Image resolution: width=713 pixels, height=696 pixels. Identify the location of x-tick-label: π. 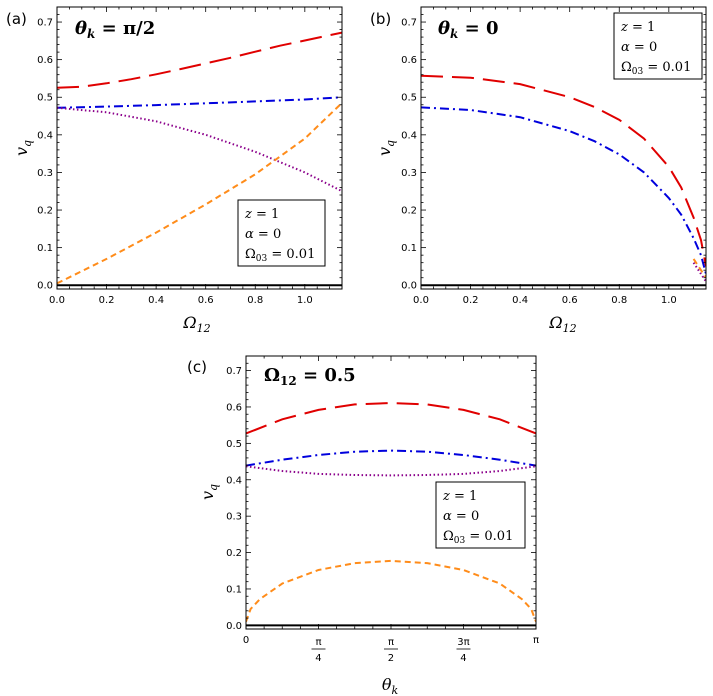
(536, 640).